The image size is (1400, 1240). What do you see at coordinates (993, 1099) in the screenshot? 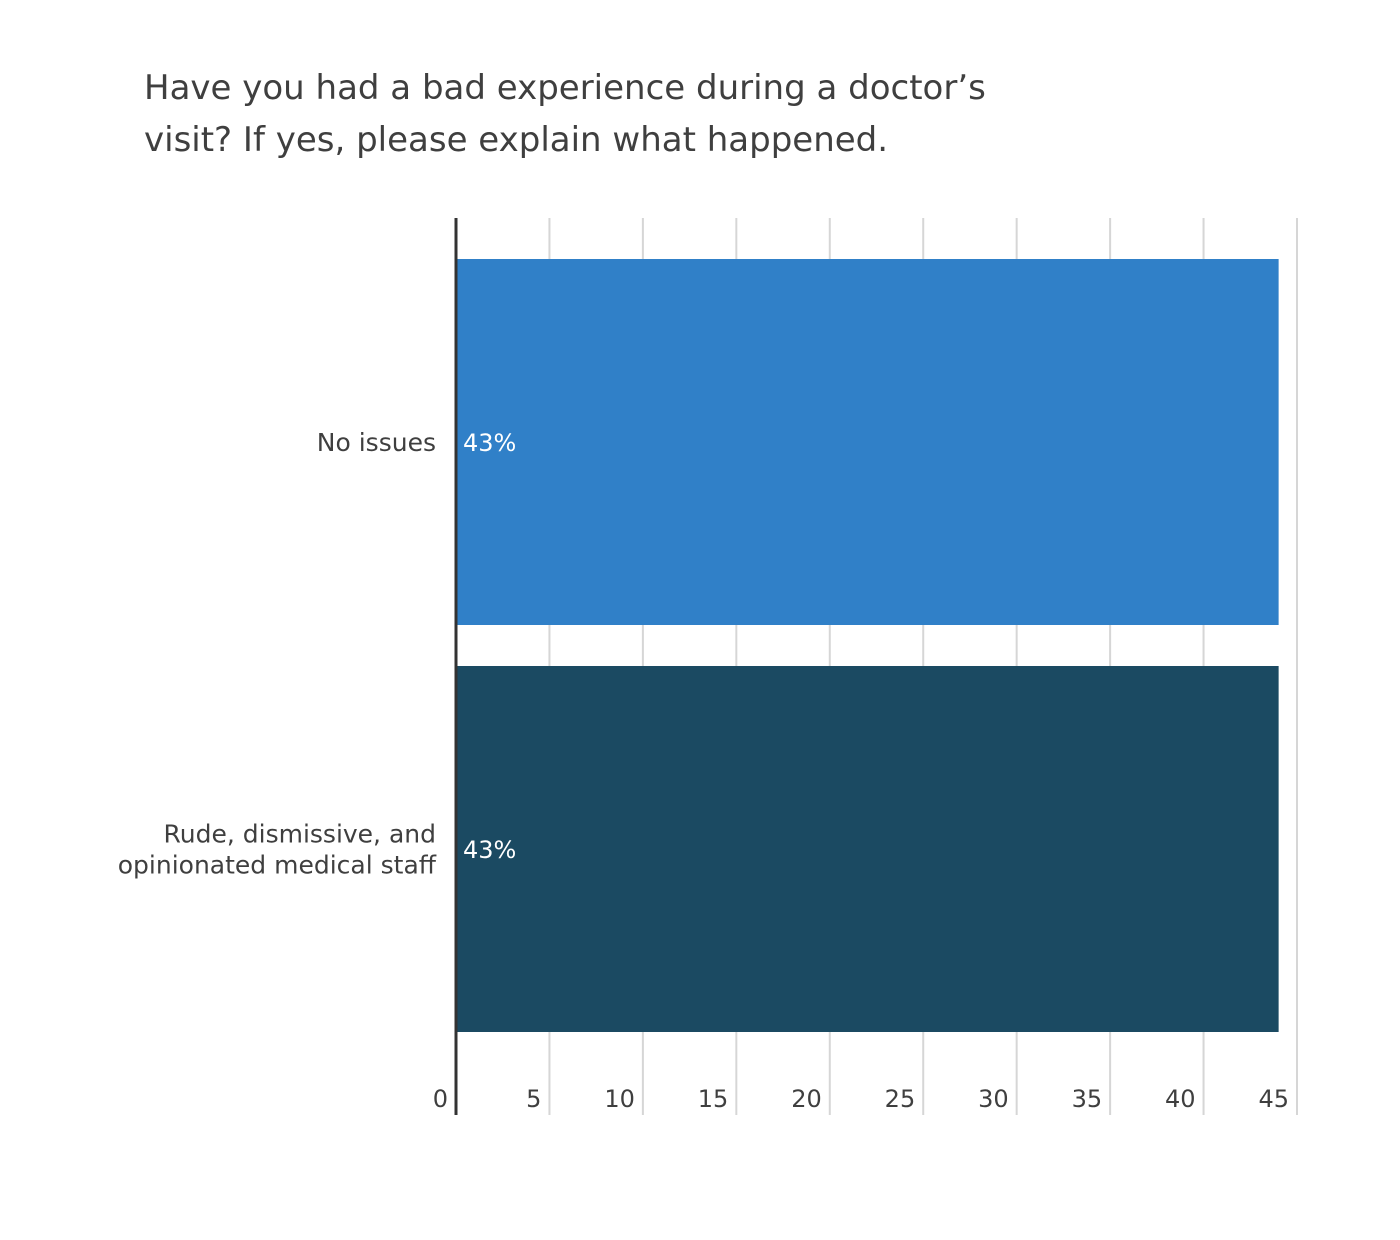
I see `x-tick-label-6: 30` at bounding box center [993, 1099].